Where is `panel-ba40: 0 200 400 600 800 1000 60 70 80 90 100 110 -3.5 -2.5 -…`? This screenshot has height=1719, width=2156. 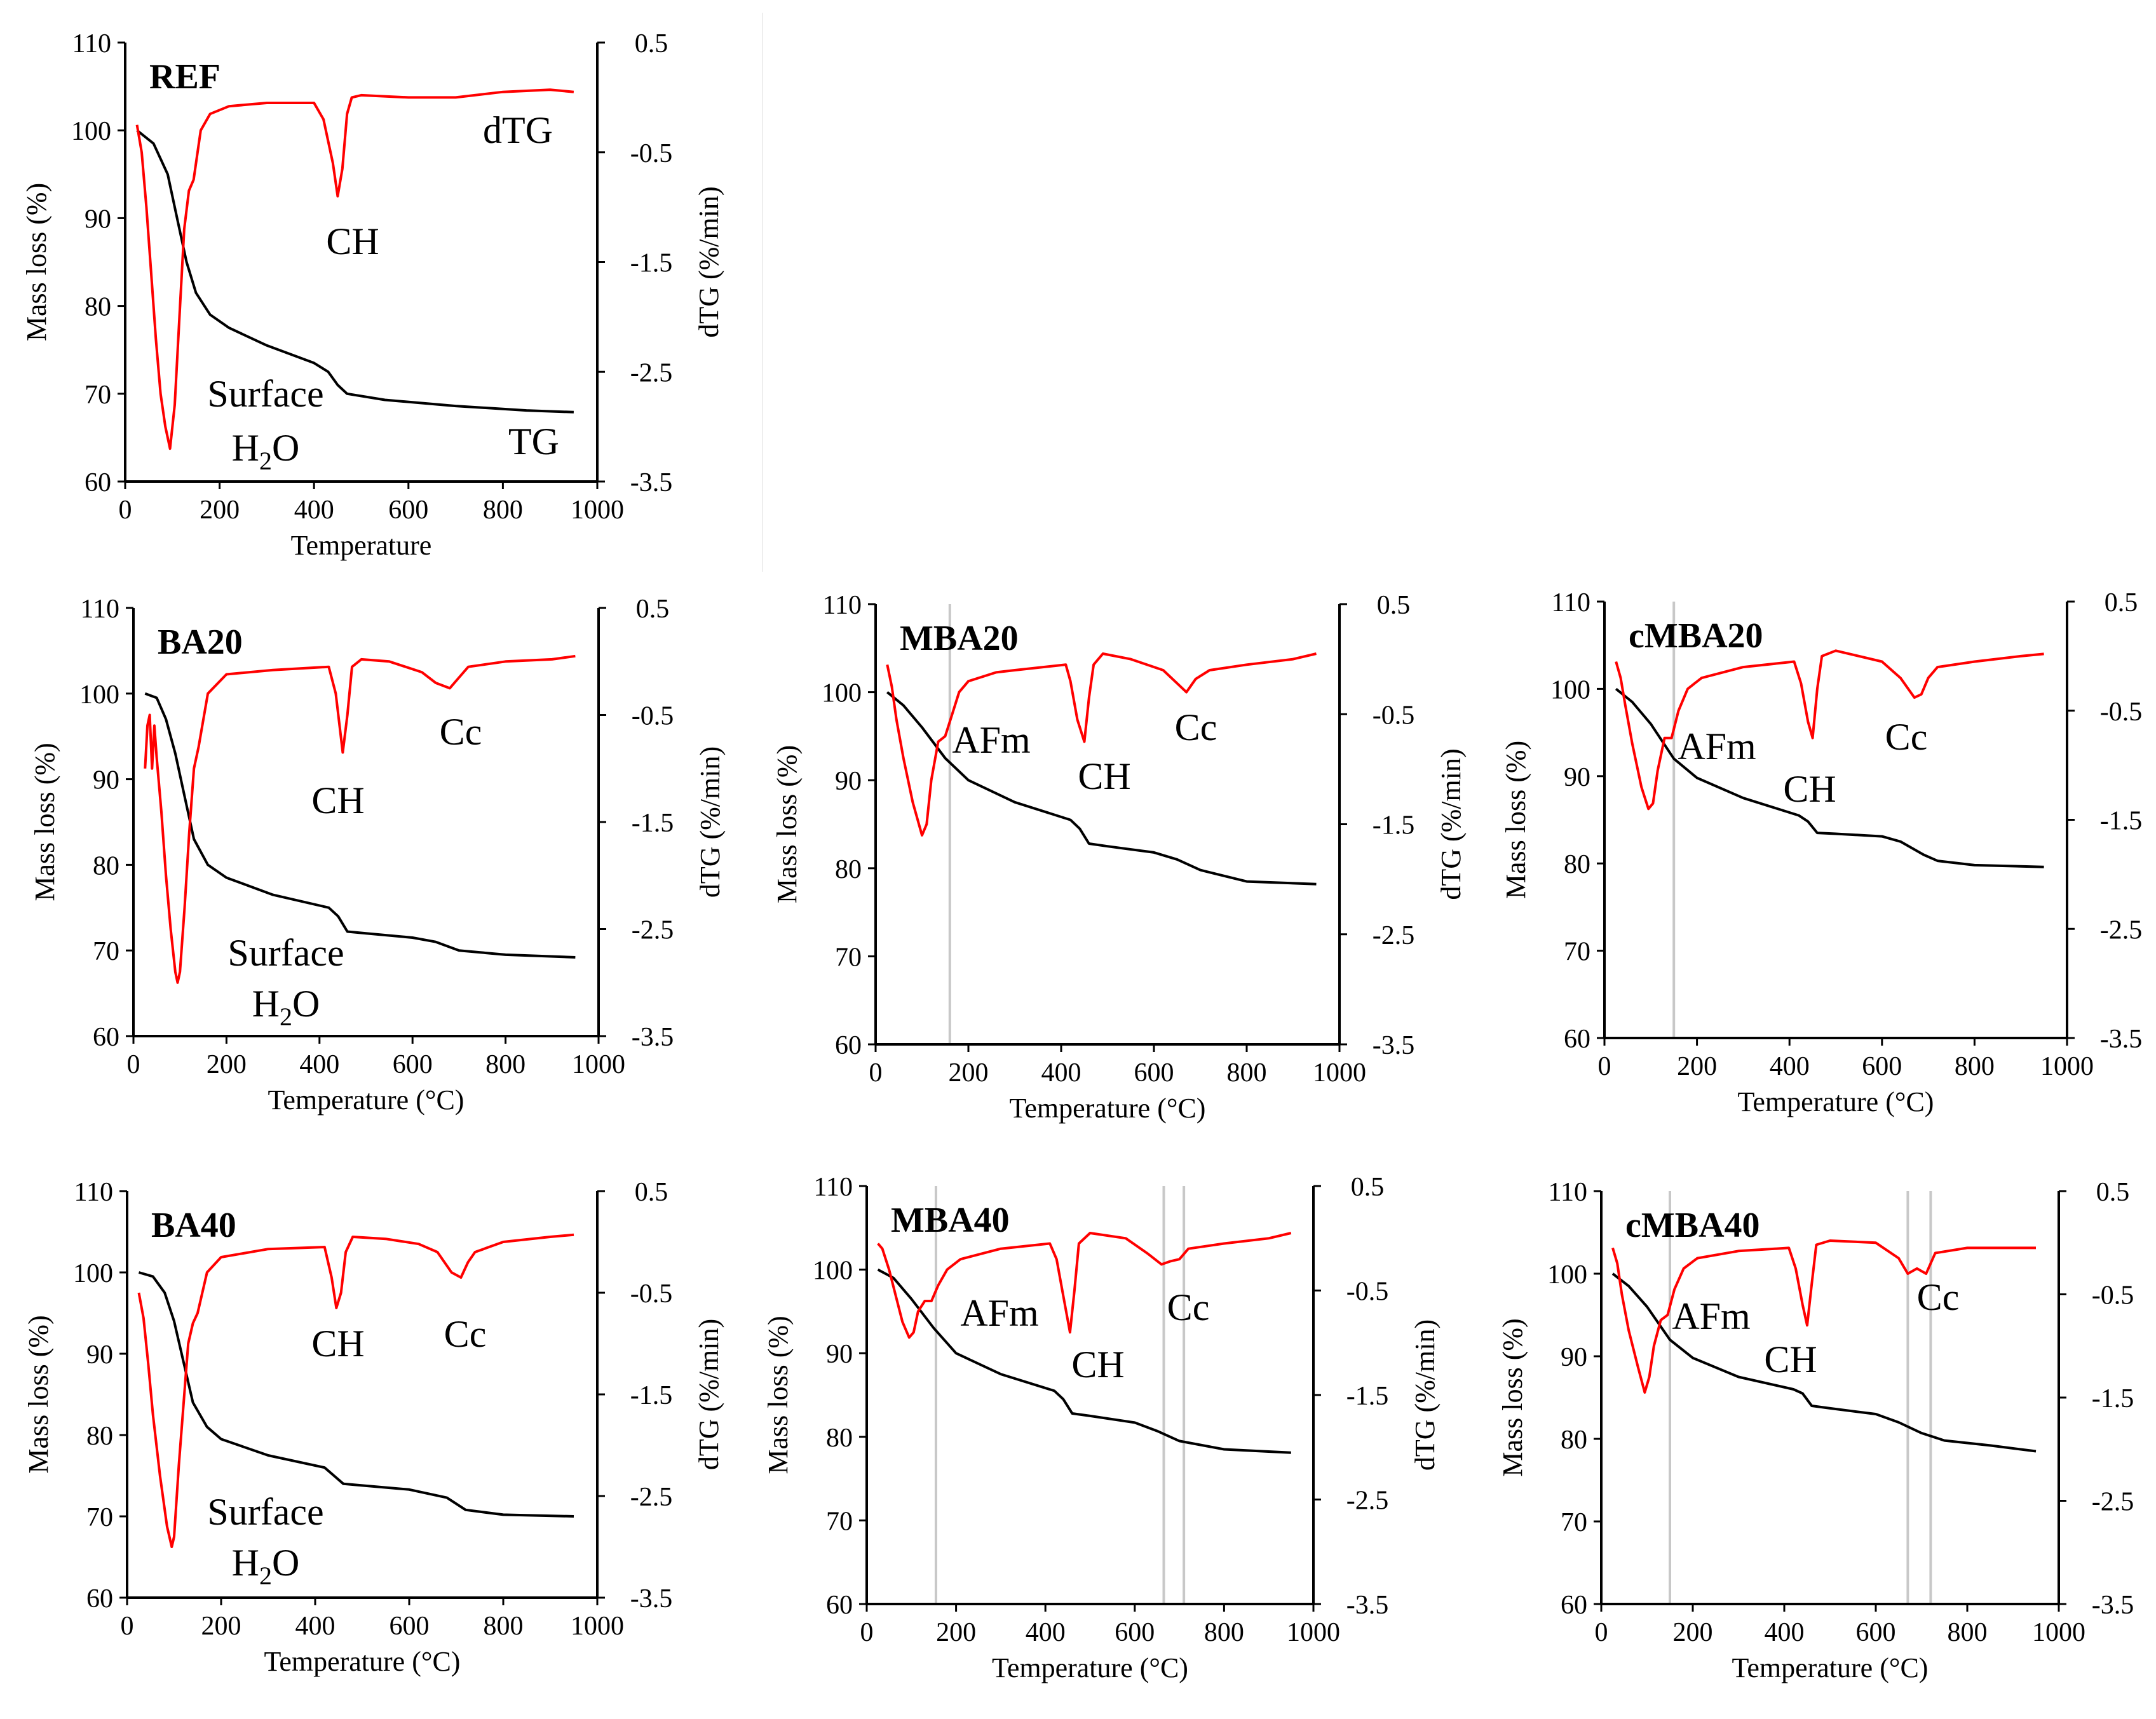 panel-ba40: 0 200 400 600 800 1000 60 70 80 90 100 110 -3.5 -2.5 -… is located at coordinates (373, 1427).